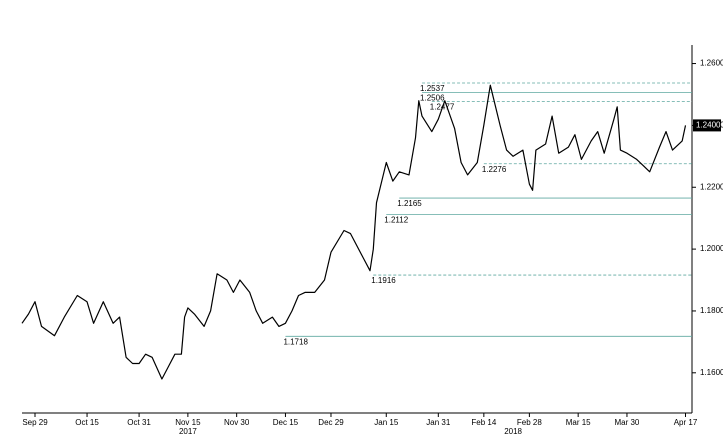  I want to click on x-tick-label: Jan 31, so click(438, 422).